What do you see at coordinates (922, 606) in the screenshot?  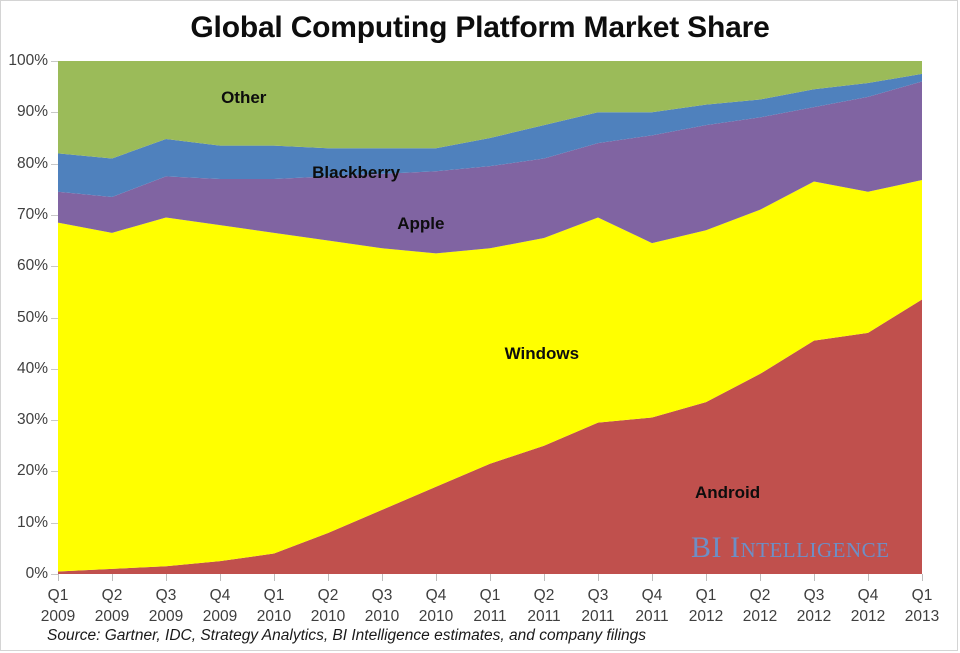 I see `x-tick-label: Q1 2013` at bounding box center [922, 606].